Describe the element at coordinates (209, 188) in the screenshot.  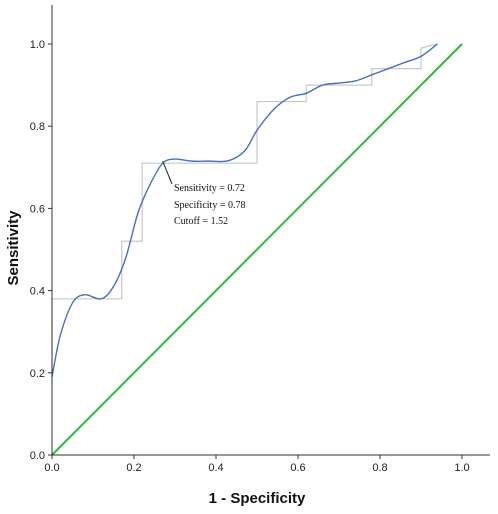
I see `annotation-sensitivity: Sensitivity = 0.72` at that location.